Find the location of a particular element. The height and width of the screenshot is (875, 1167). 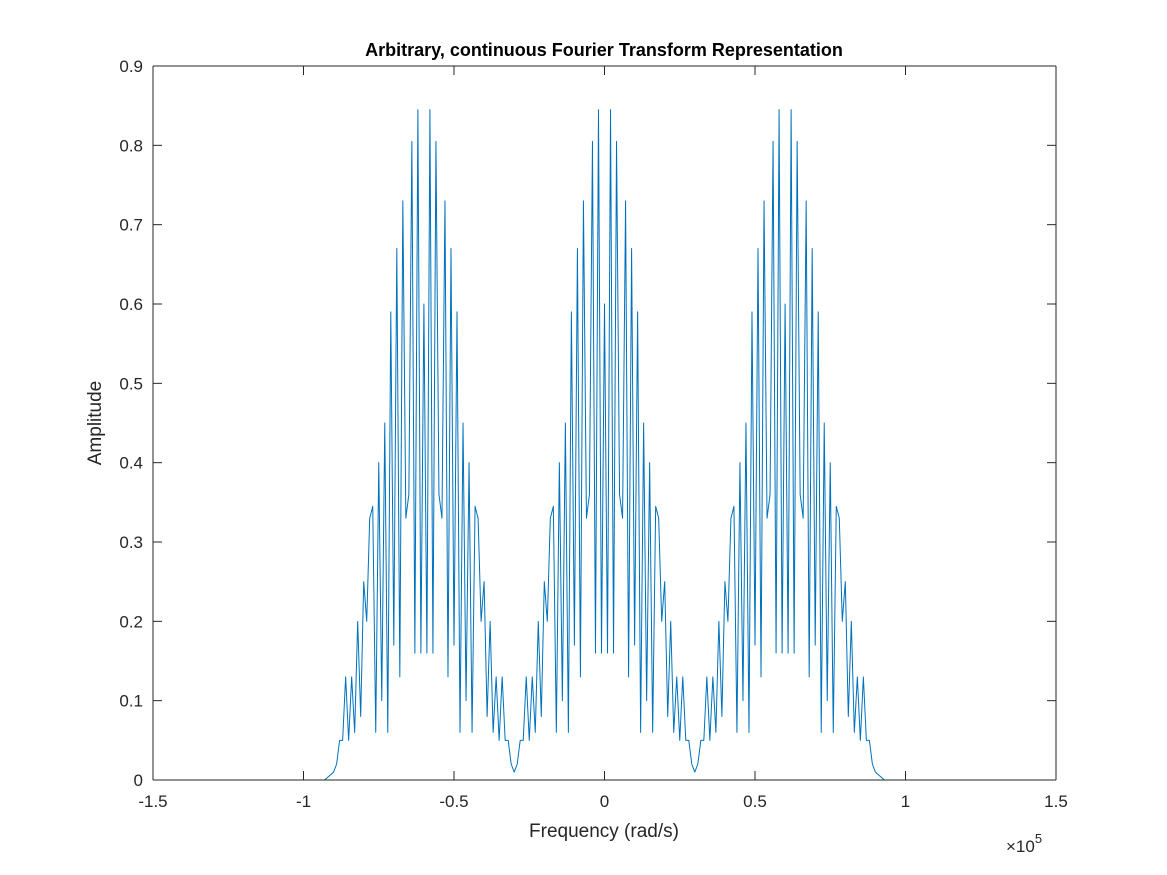

y-tick-label: 0.2 is located at coordinates (131, 621).